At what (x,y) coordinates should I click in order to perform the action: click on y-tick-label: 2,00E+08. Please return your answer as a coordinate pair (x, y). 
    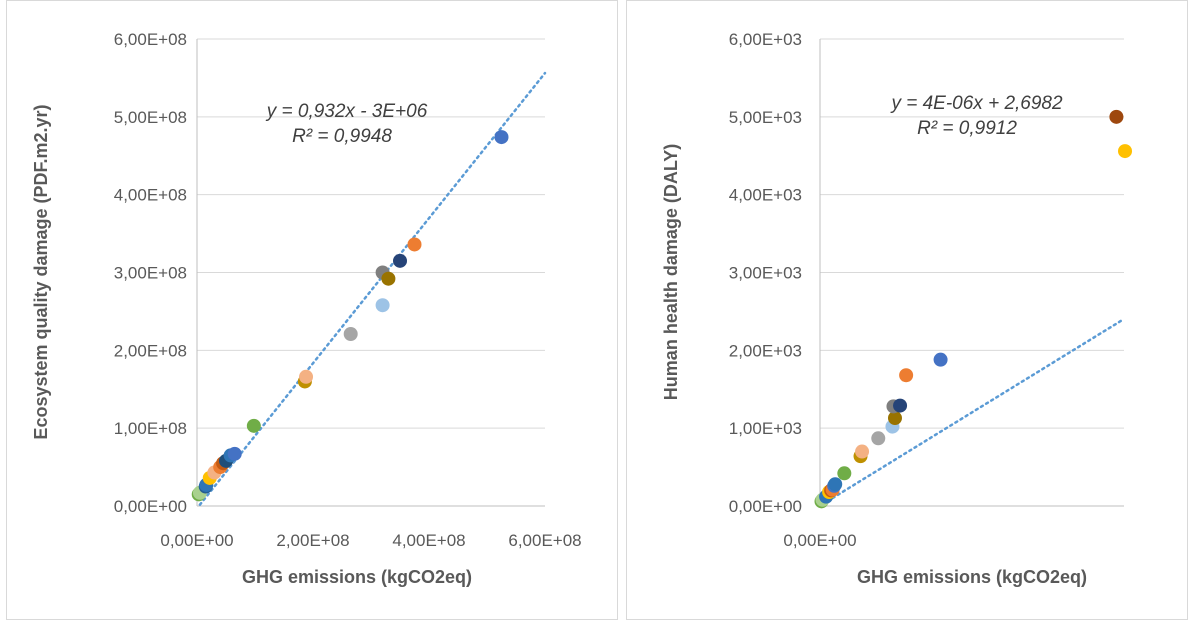
    Looking at the image, I should click on (150, 350).